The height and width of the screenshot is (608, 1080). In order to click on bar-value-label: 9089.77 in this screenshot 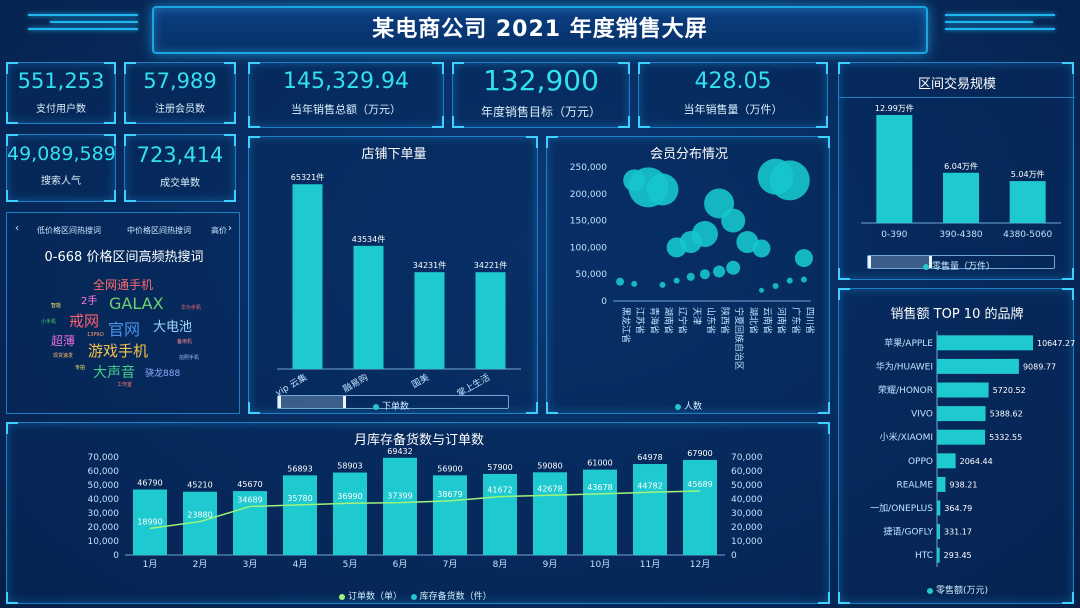, I will do `click(1039, 366)`.